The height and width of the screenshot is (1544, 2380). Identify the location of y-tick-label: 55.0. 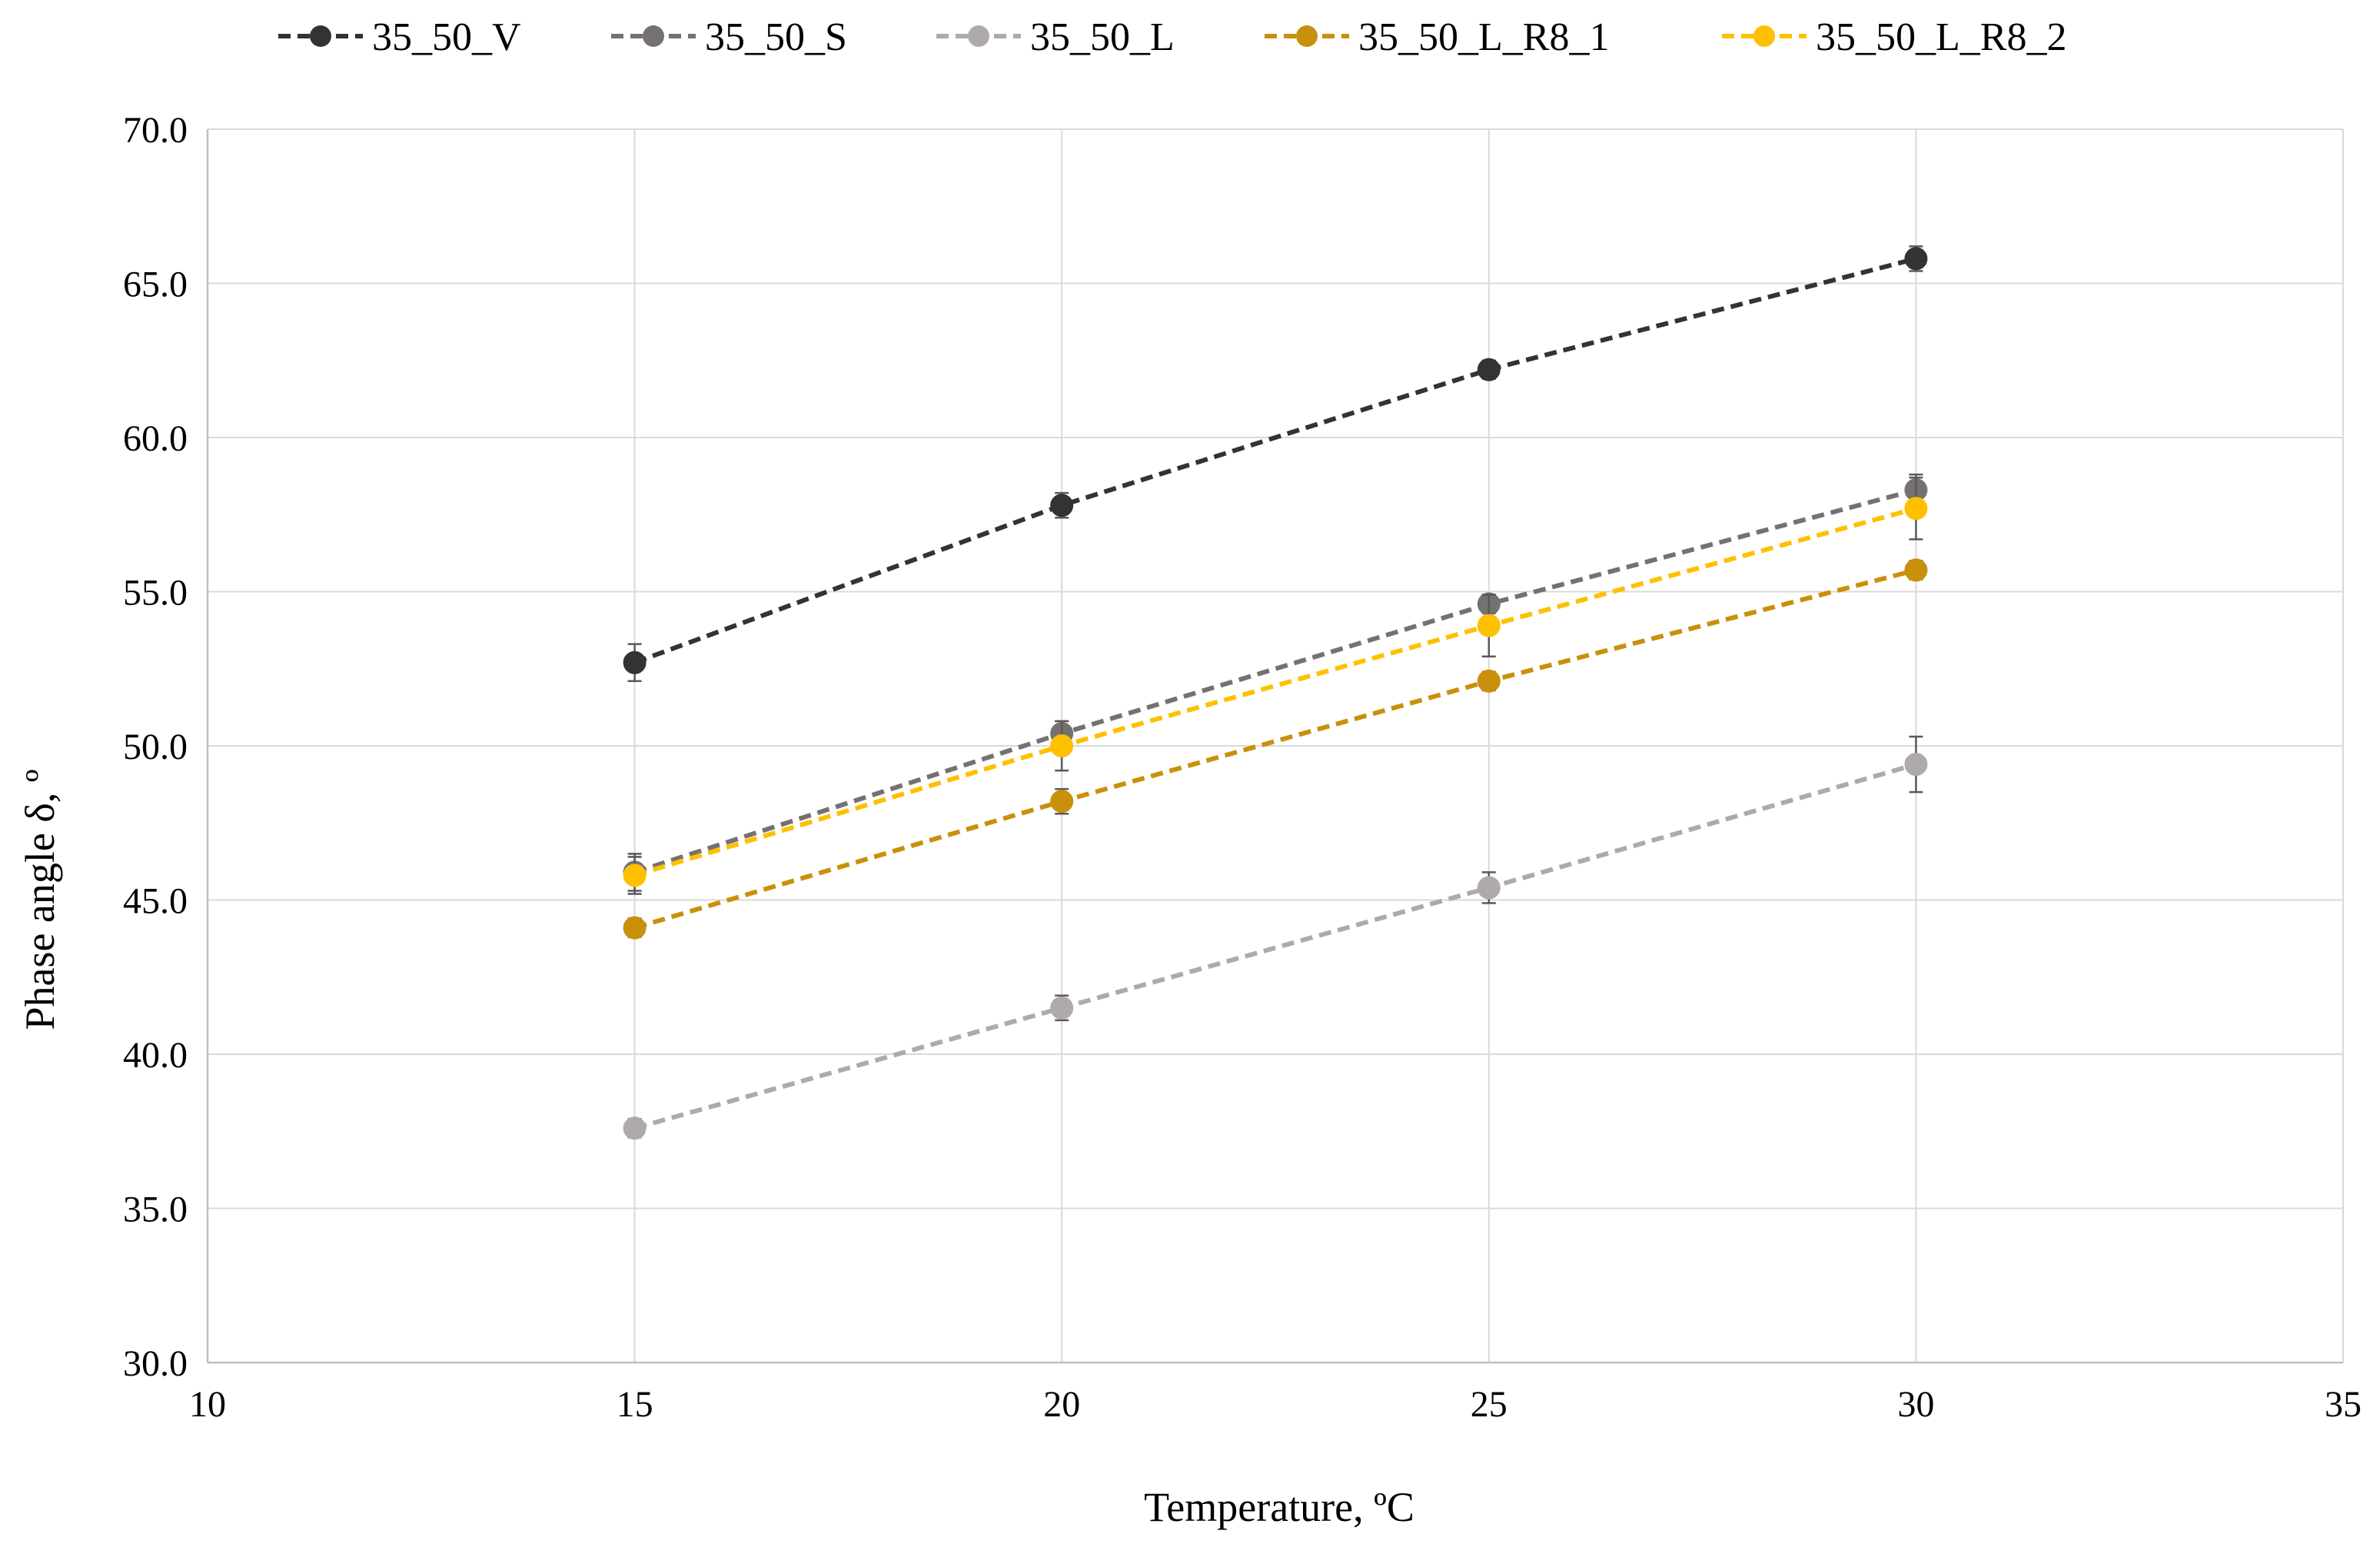
(155, 593).